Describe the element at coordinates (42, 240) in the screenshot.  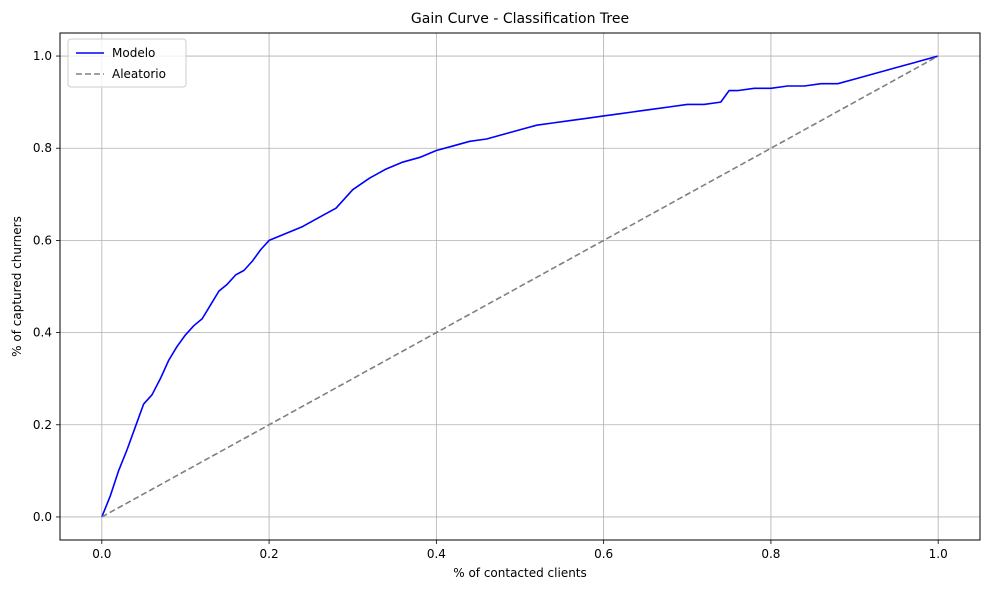
I see `y-tick-label: 0.6` at that location.